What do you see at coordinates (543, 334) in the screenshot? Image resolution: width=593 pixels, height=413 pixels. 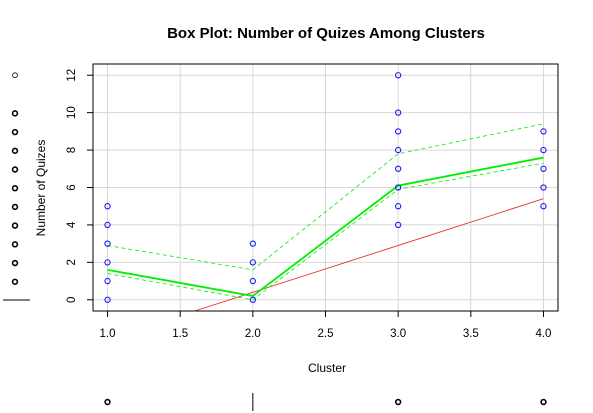 I see `x-tick-label: 4.0` at bounding box center [543, 334].